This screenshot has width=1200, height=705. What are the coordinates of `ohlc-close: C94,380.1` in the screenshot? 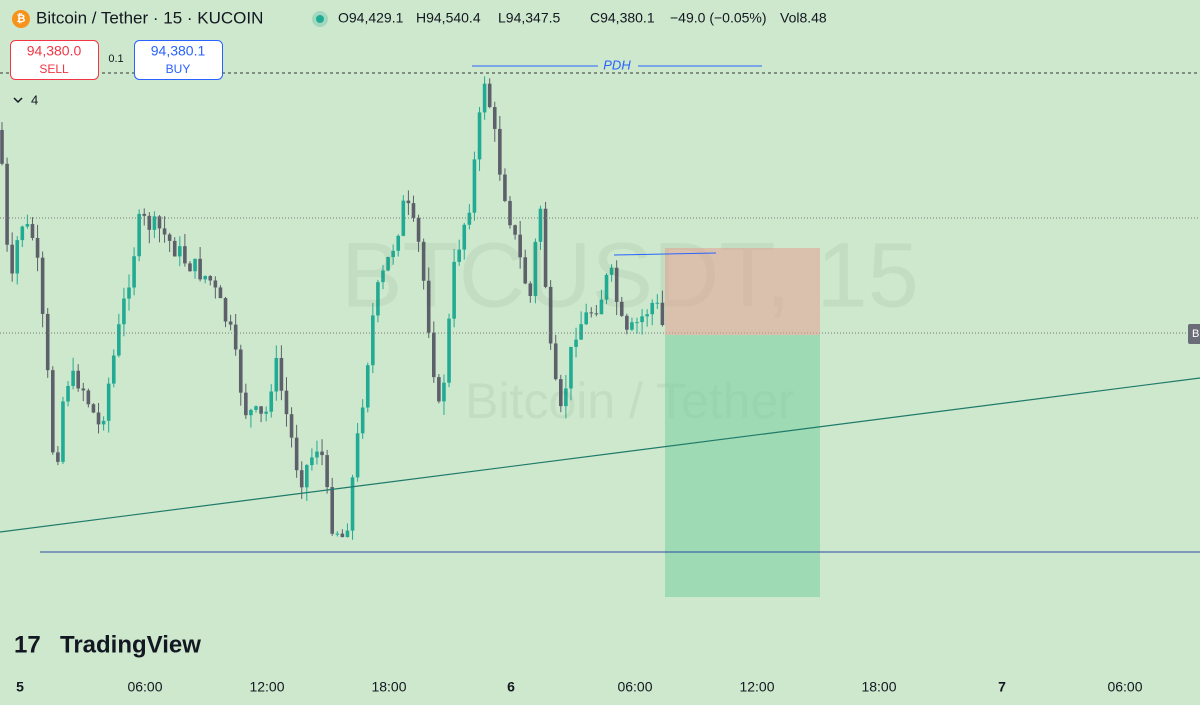 It's located at (622, 18).